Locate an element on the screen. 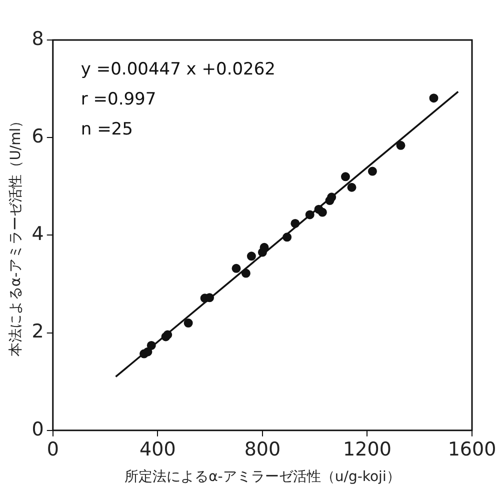 The height and width of the screenshot is (500, 500). x-tick-label: 1200 is located at coordinates (367, 449).